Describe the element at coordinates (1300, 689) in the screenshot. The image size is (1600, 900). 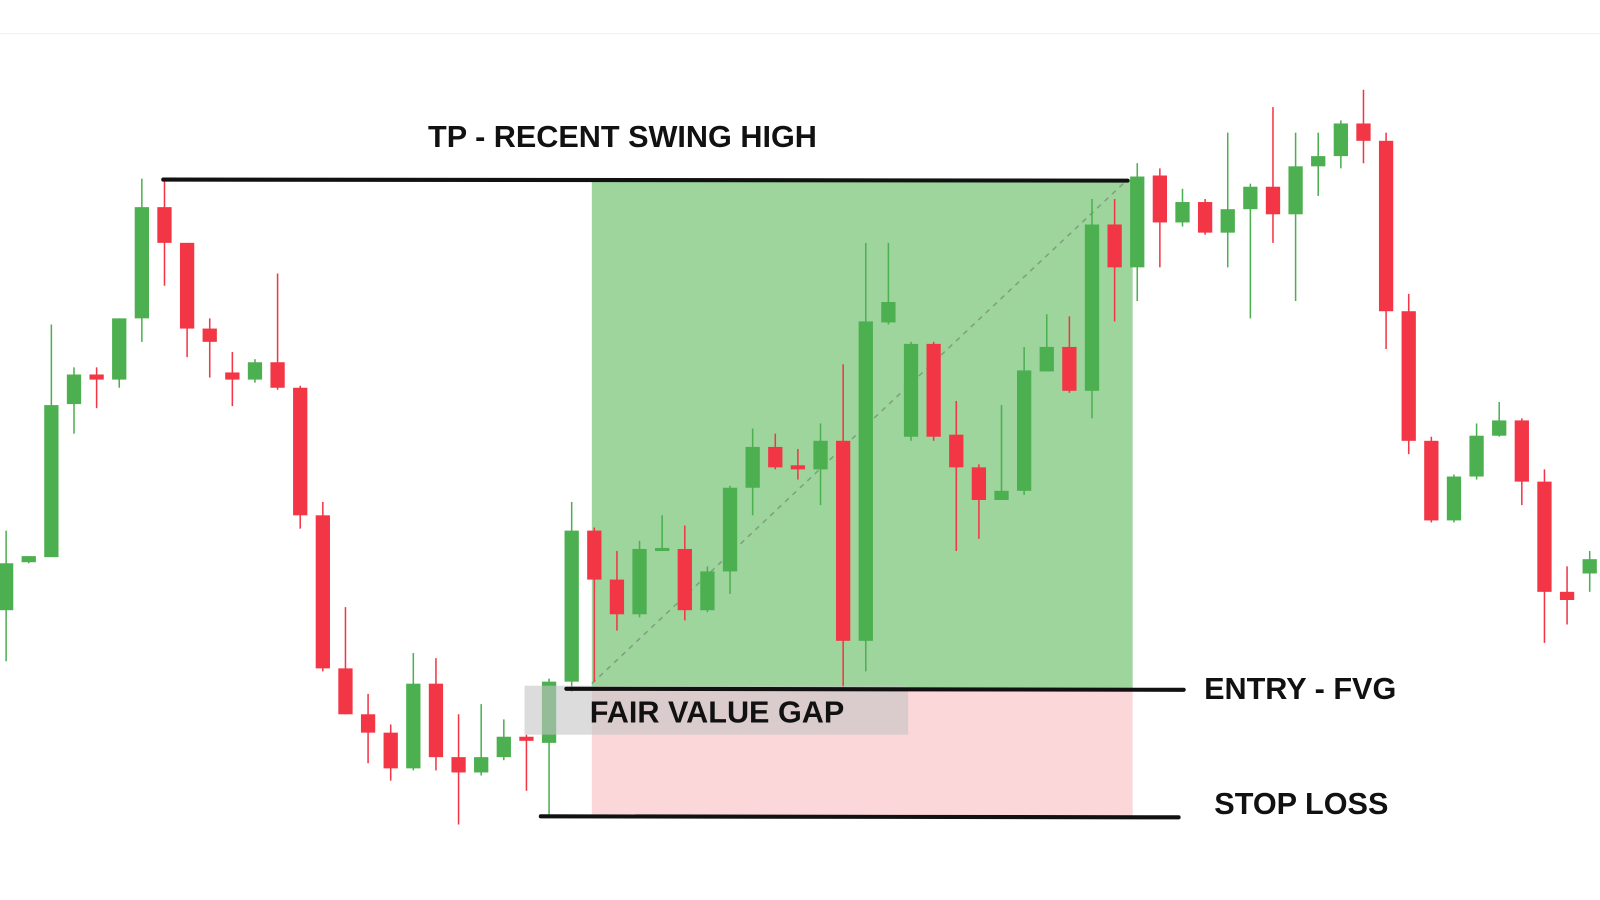
I see `entry-label: ENTRY - FVG` at that location.